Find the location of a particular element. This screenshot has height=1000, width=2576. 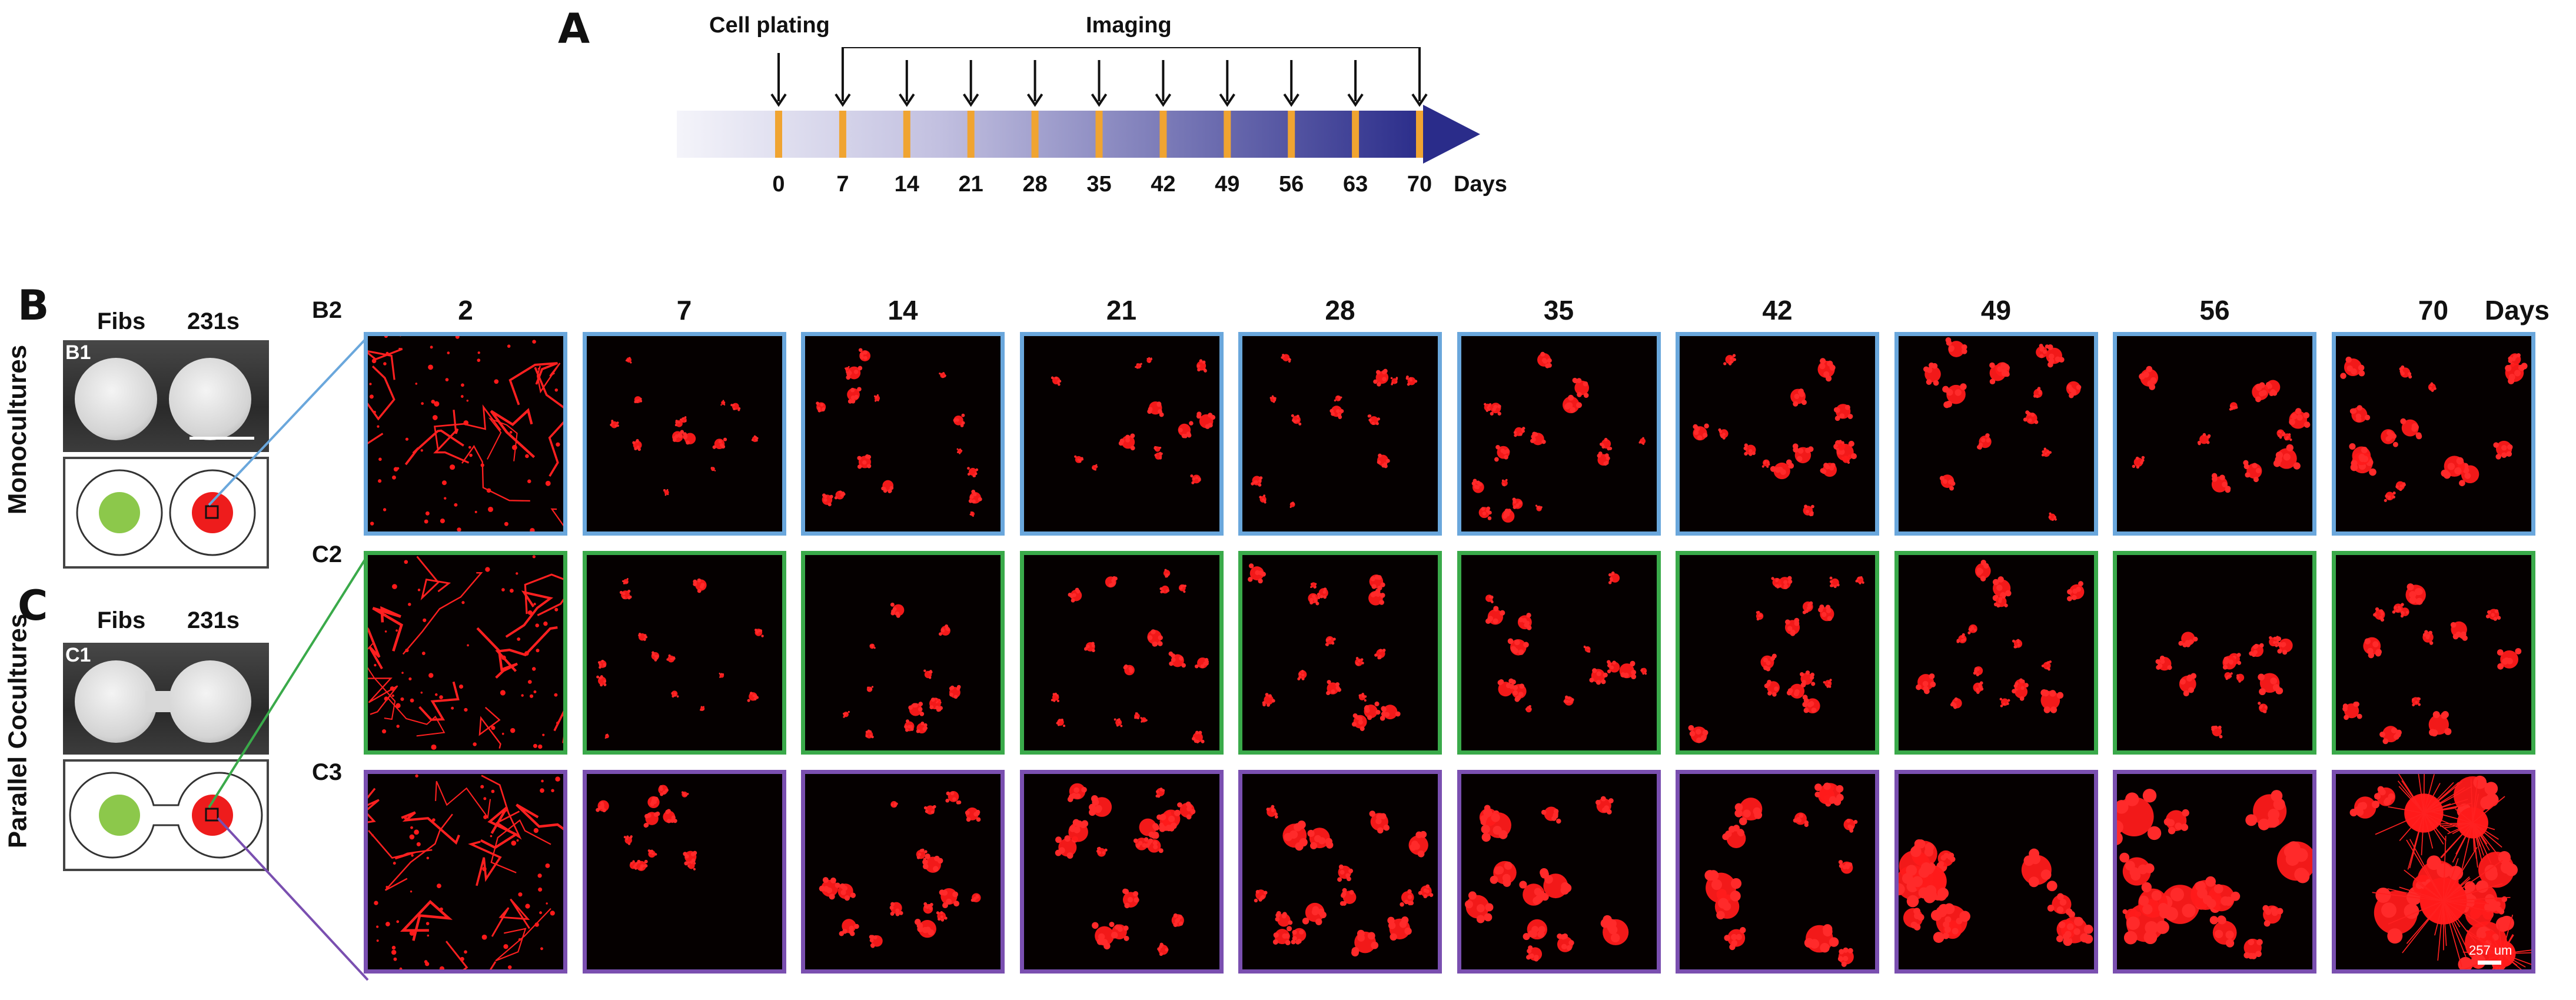

row-label-cafs-wrap: +CAFs is located at coordinates (347, 883).